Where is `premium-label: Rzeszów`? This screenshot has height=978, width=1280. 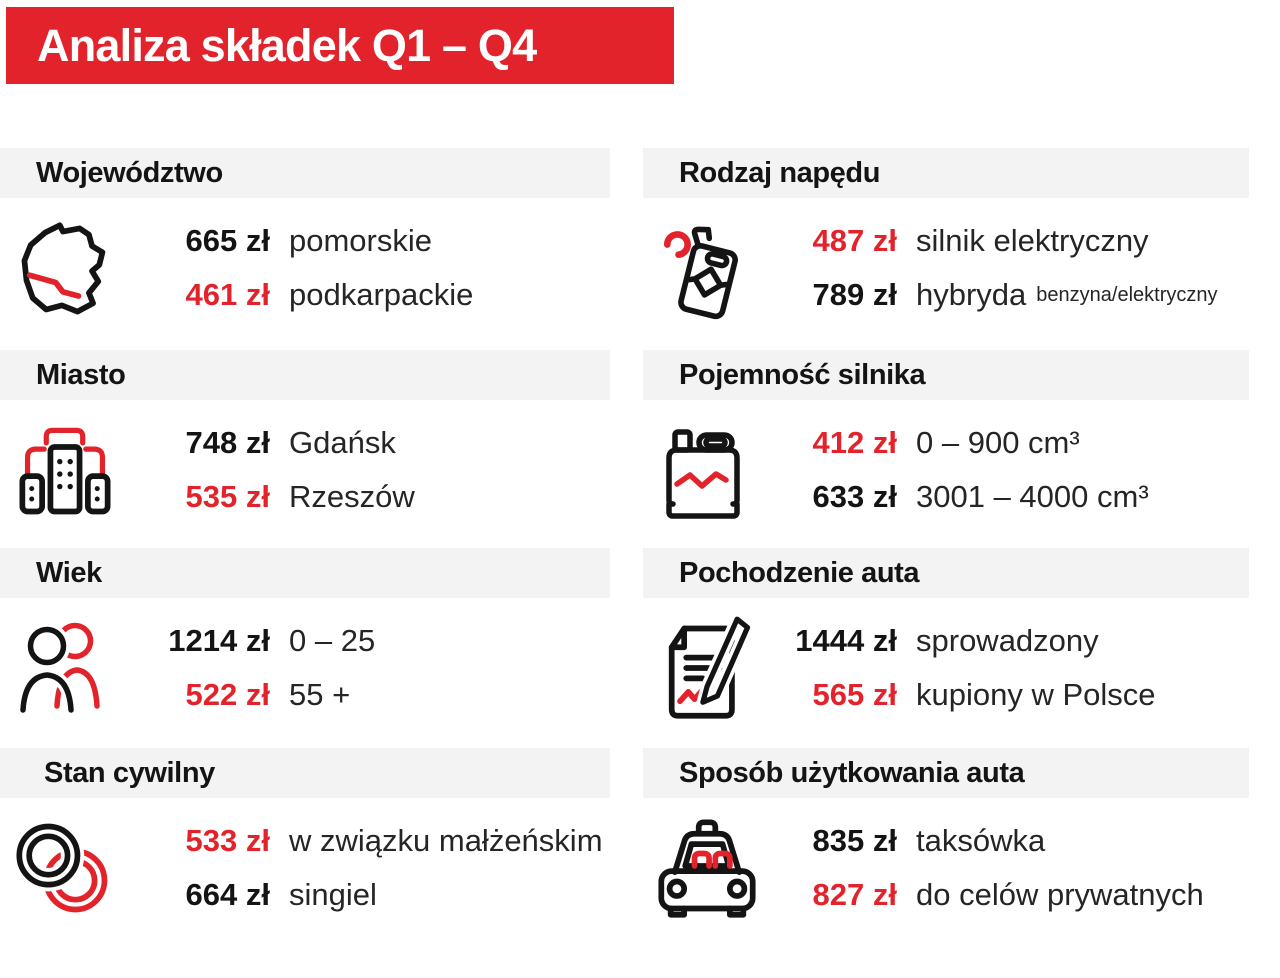
premium-label: Rzeszów is located at coordinates (352, 496).